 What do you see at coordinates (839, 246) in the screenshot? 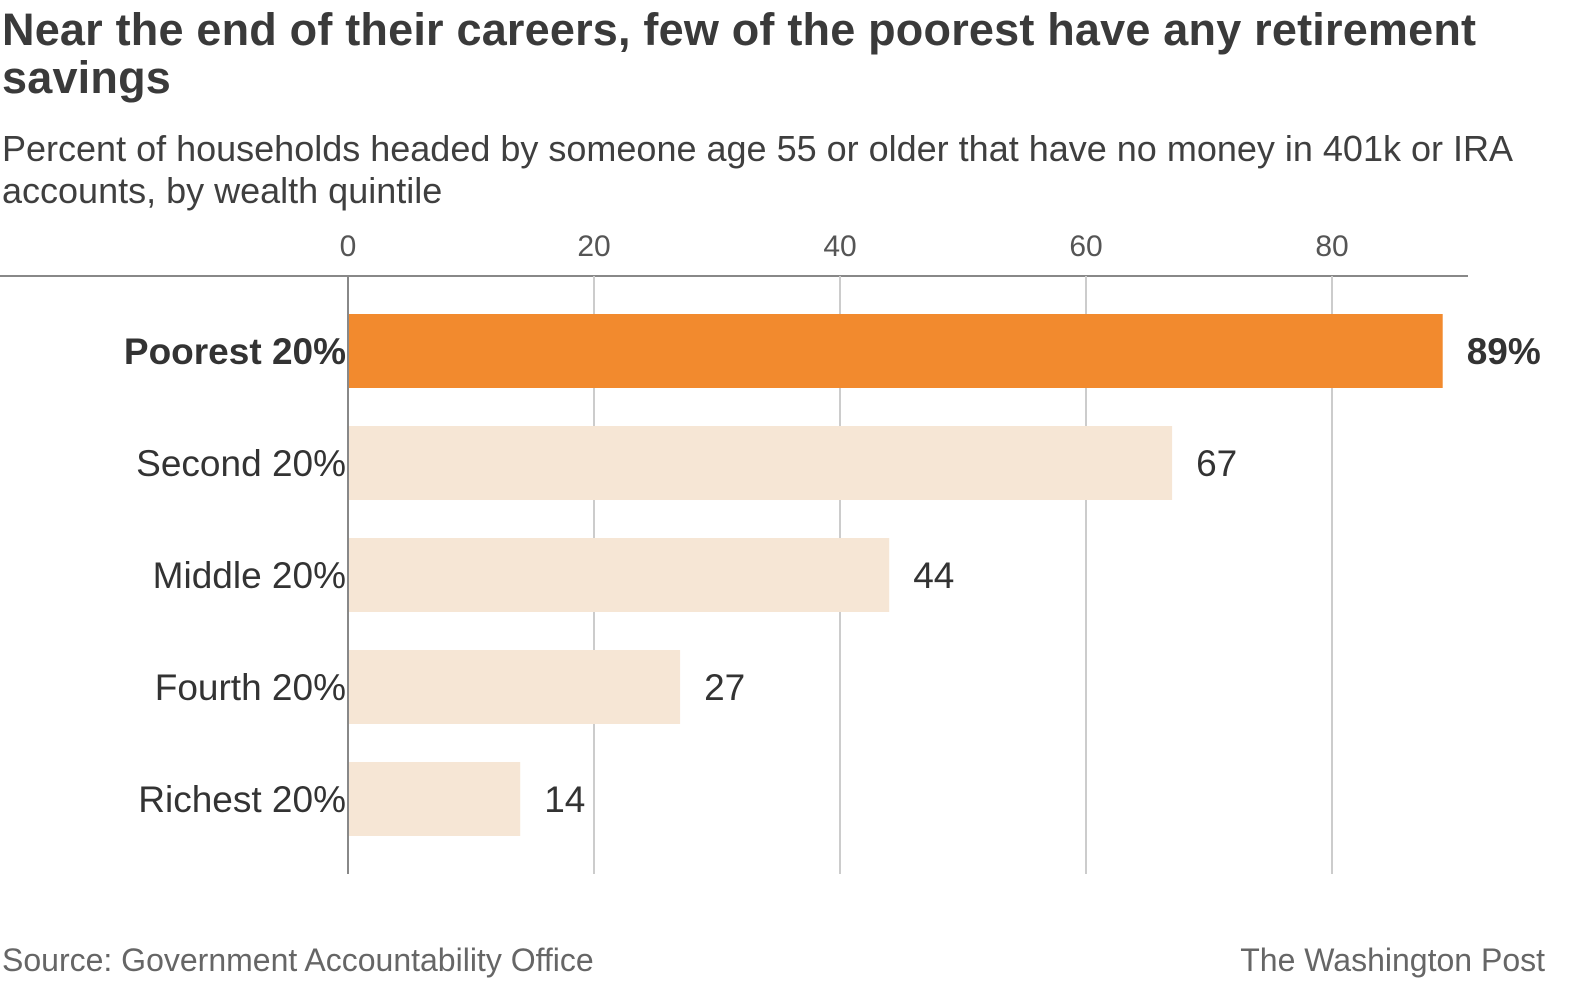
I see `x-tick-label-40: 40` at bounding box center [839, 246].